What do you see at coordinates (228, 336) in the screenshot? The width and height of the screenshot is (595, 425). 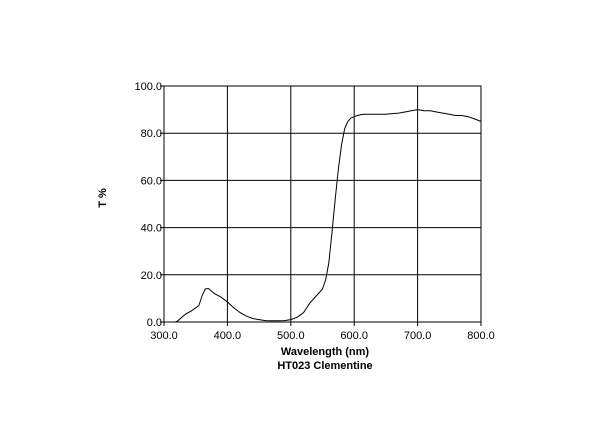 I see `x-tick-label: 400.0` at bounding box center [228, 336].